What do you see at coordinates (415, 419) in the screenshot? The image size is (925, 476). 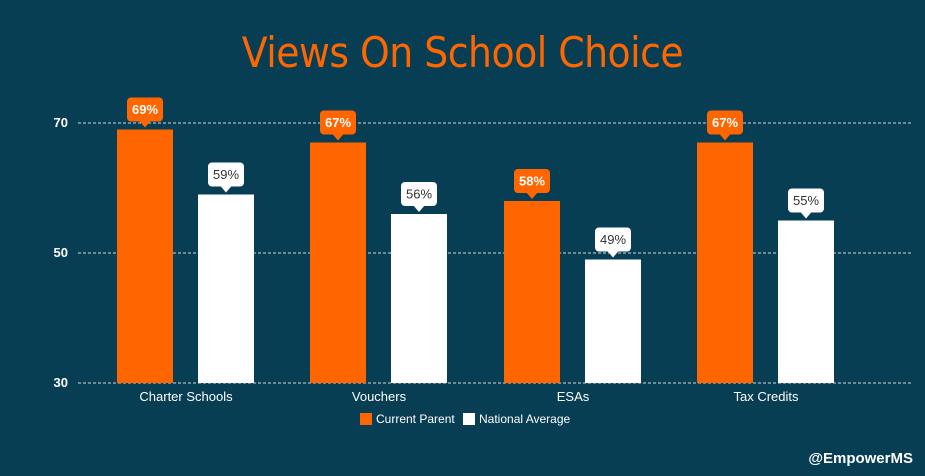 I see `legend-label-0: Current Parent` at bounding box center [415, 419].